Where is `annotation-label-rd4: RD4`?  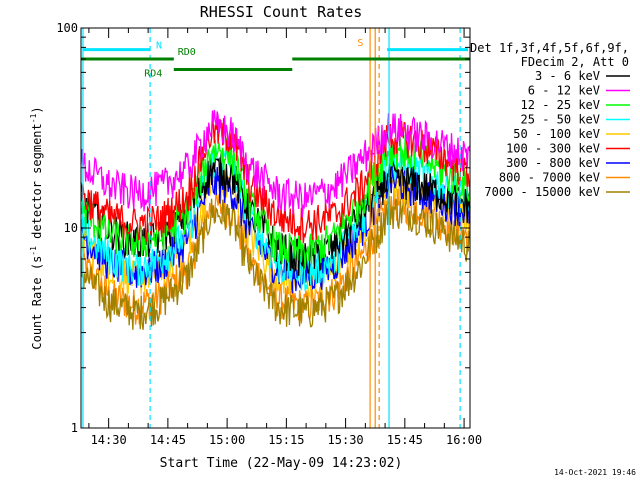
annotation-label-rd4: RD4 is located at coordinates (153, 74).